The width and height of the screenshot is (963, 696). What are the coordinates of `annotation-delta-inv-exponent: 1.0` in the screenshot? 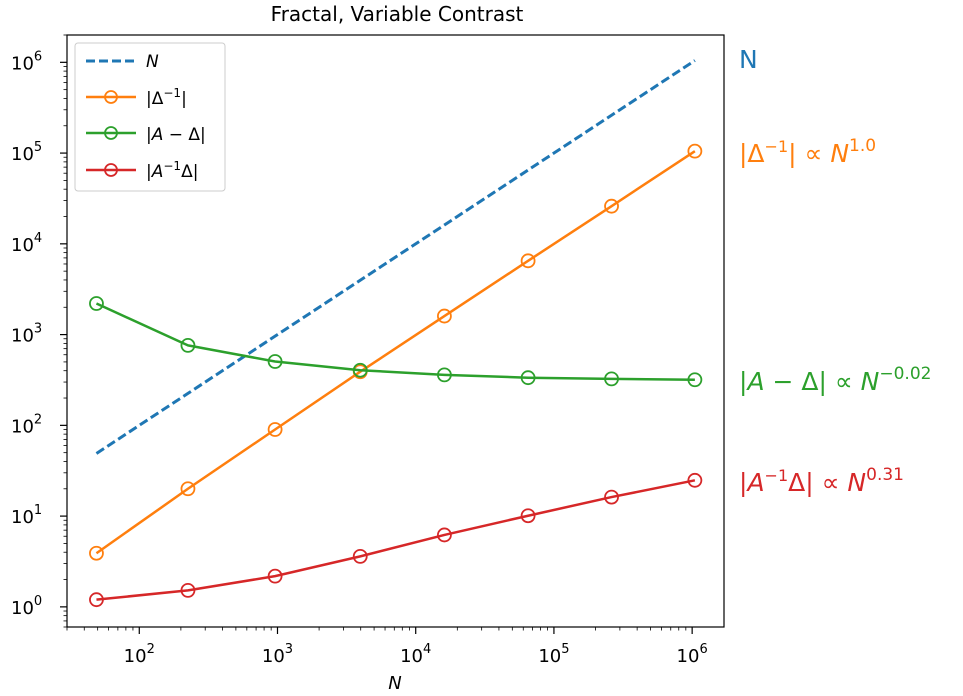 It's located at (862, 146).